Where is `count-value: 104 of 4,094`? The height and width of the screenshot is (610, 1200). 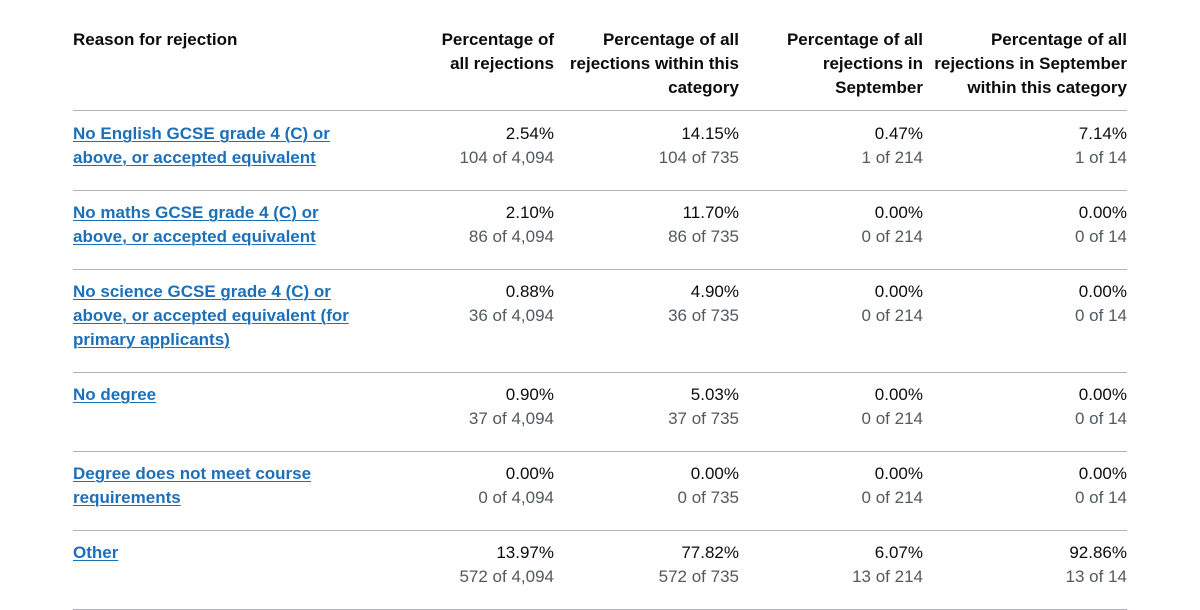 count-value: 104 of 4,094 is located at coordinates (506, 157).